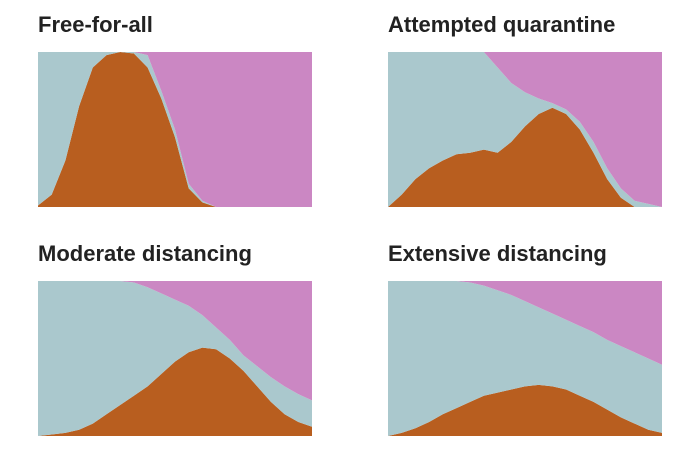  I want to click on chart-title: Free-for-all, so click(95, 24).